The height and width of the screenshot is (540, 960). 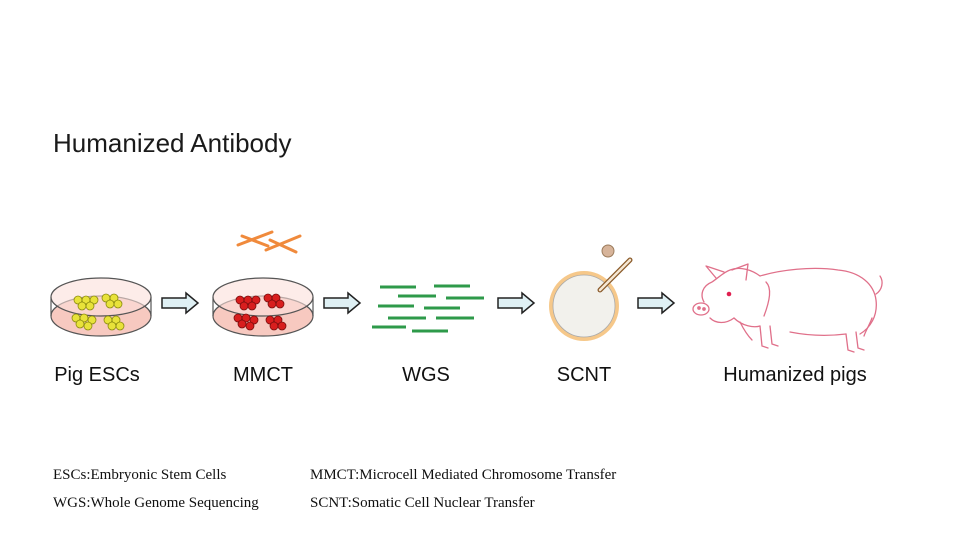 What do you see at coordinates (172, 143) in the screenshot?
I see `page-title: Humanized Antibody` at bounding box center [172, 143].